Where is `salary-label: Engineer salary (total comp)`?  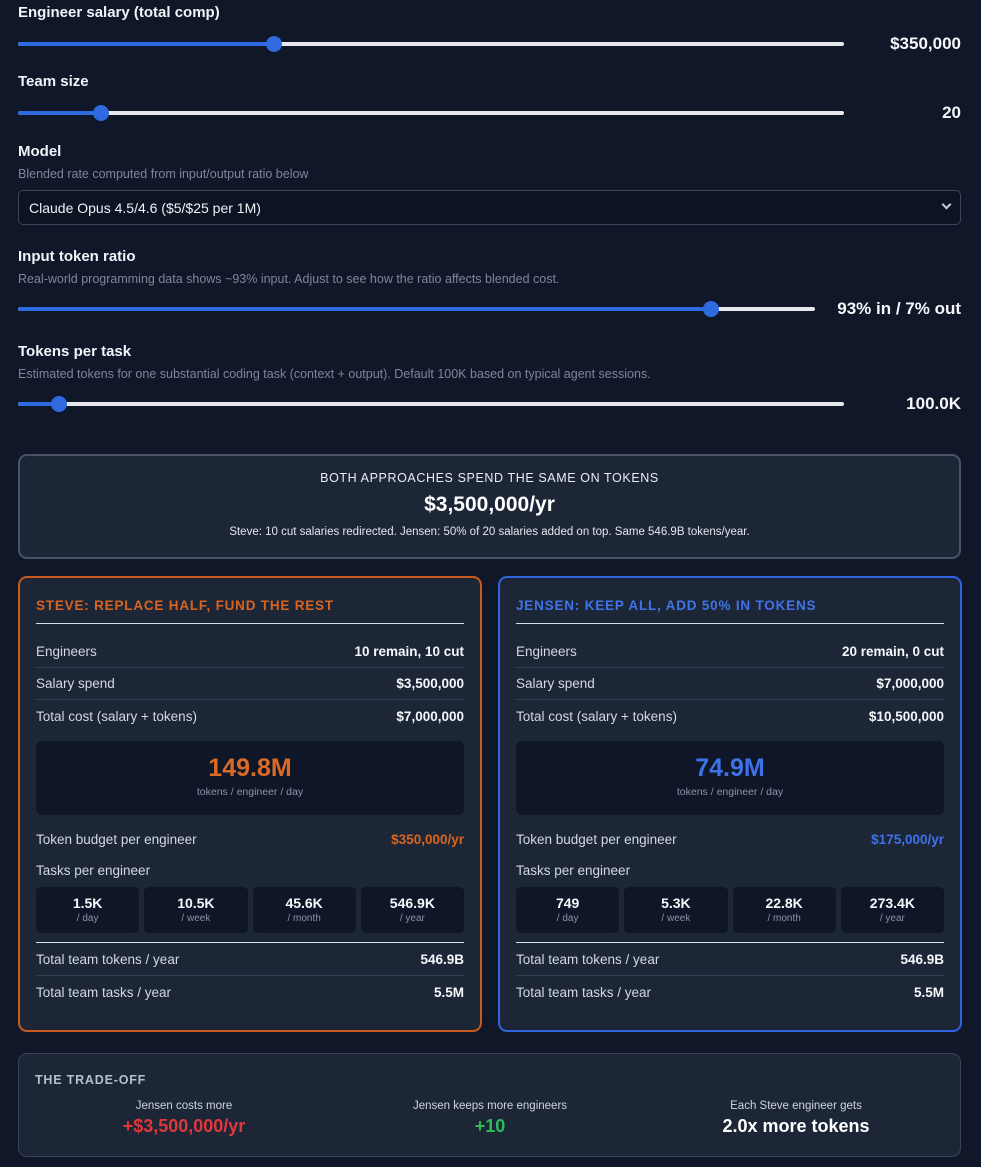
salary-label: Engineer salary (total comp) is located at coordinates (119, 12).